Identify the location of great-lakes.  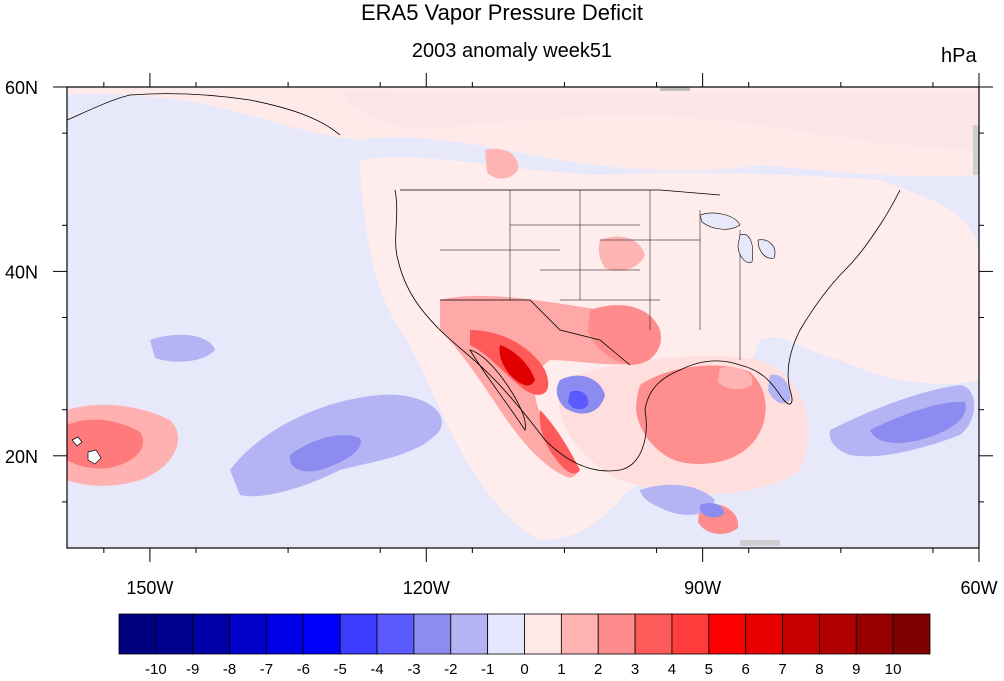
(737, 237).